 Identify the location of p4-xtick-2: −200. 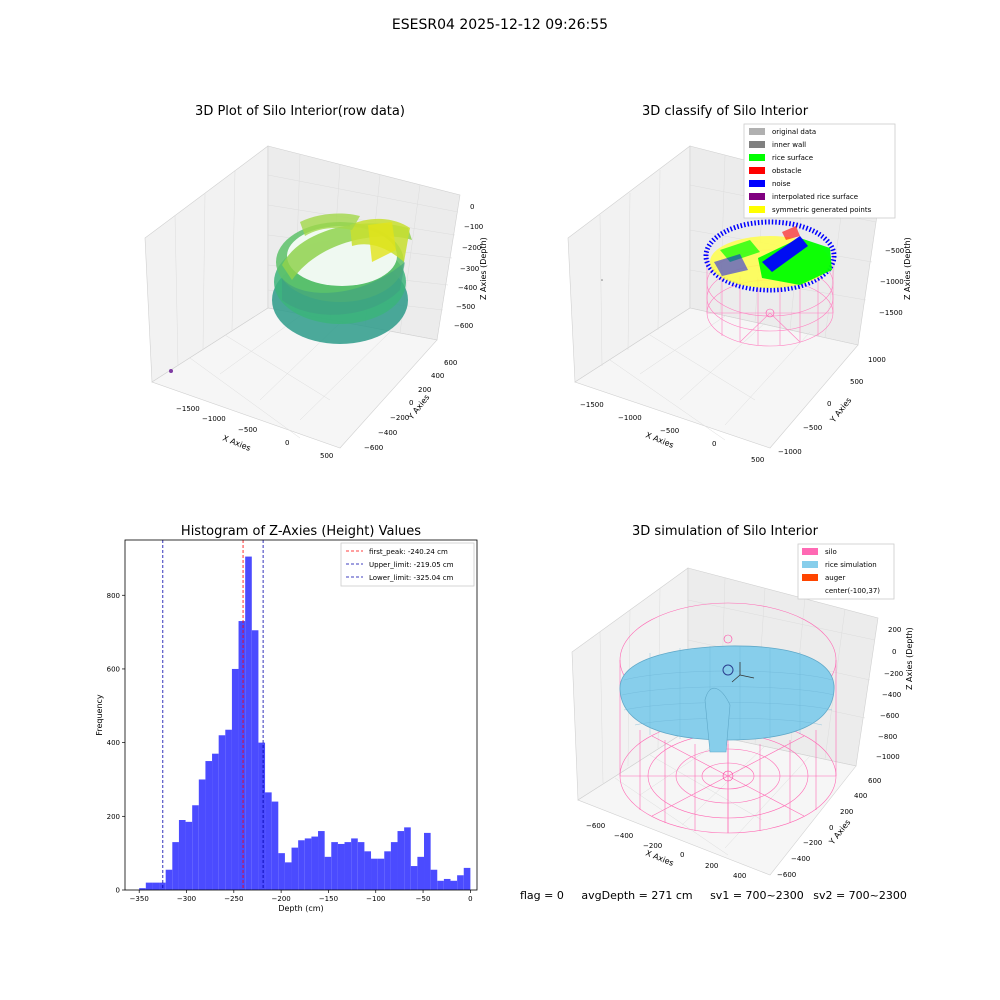
(652, 846).